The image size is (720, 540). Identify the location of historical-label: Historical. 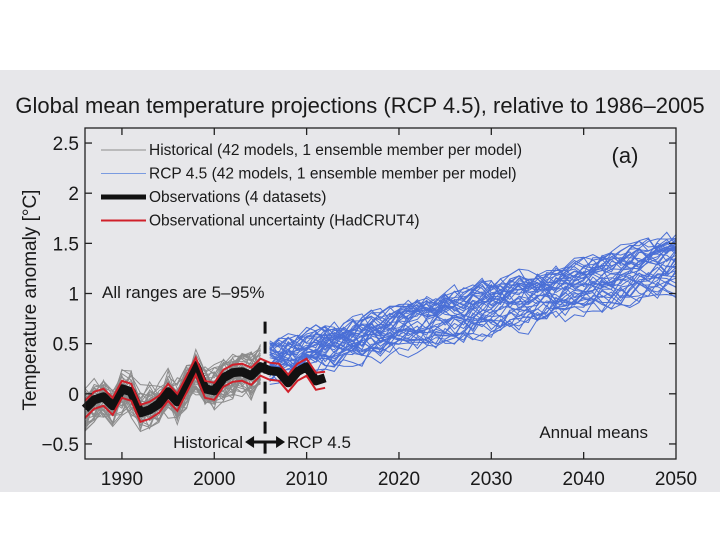
(208, 442).